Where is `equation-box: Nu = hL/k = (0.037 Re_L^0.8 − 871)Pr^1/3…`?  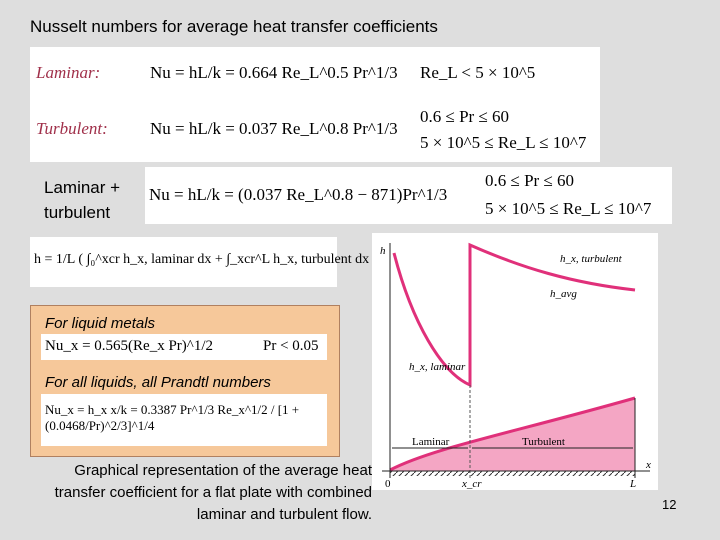 equation-box: Nu = hL/k = (0.037 Re_L^0.8 − 871)Pr^1/3… is located at coordinates (408, 195).